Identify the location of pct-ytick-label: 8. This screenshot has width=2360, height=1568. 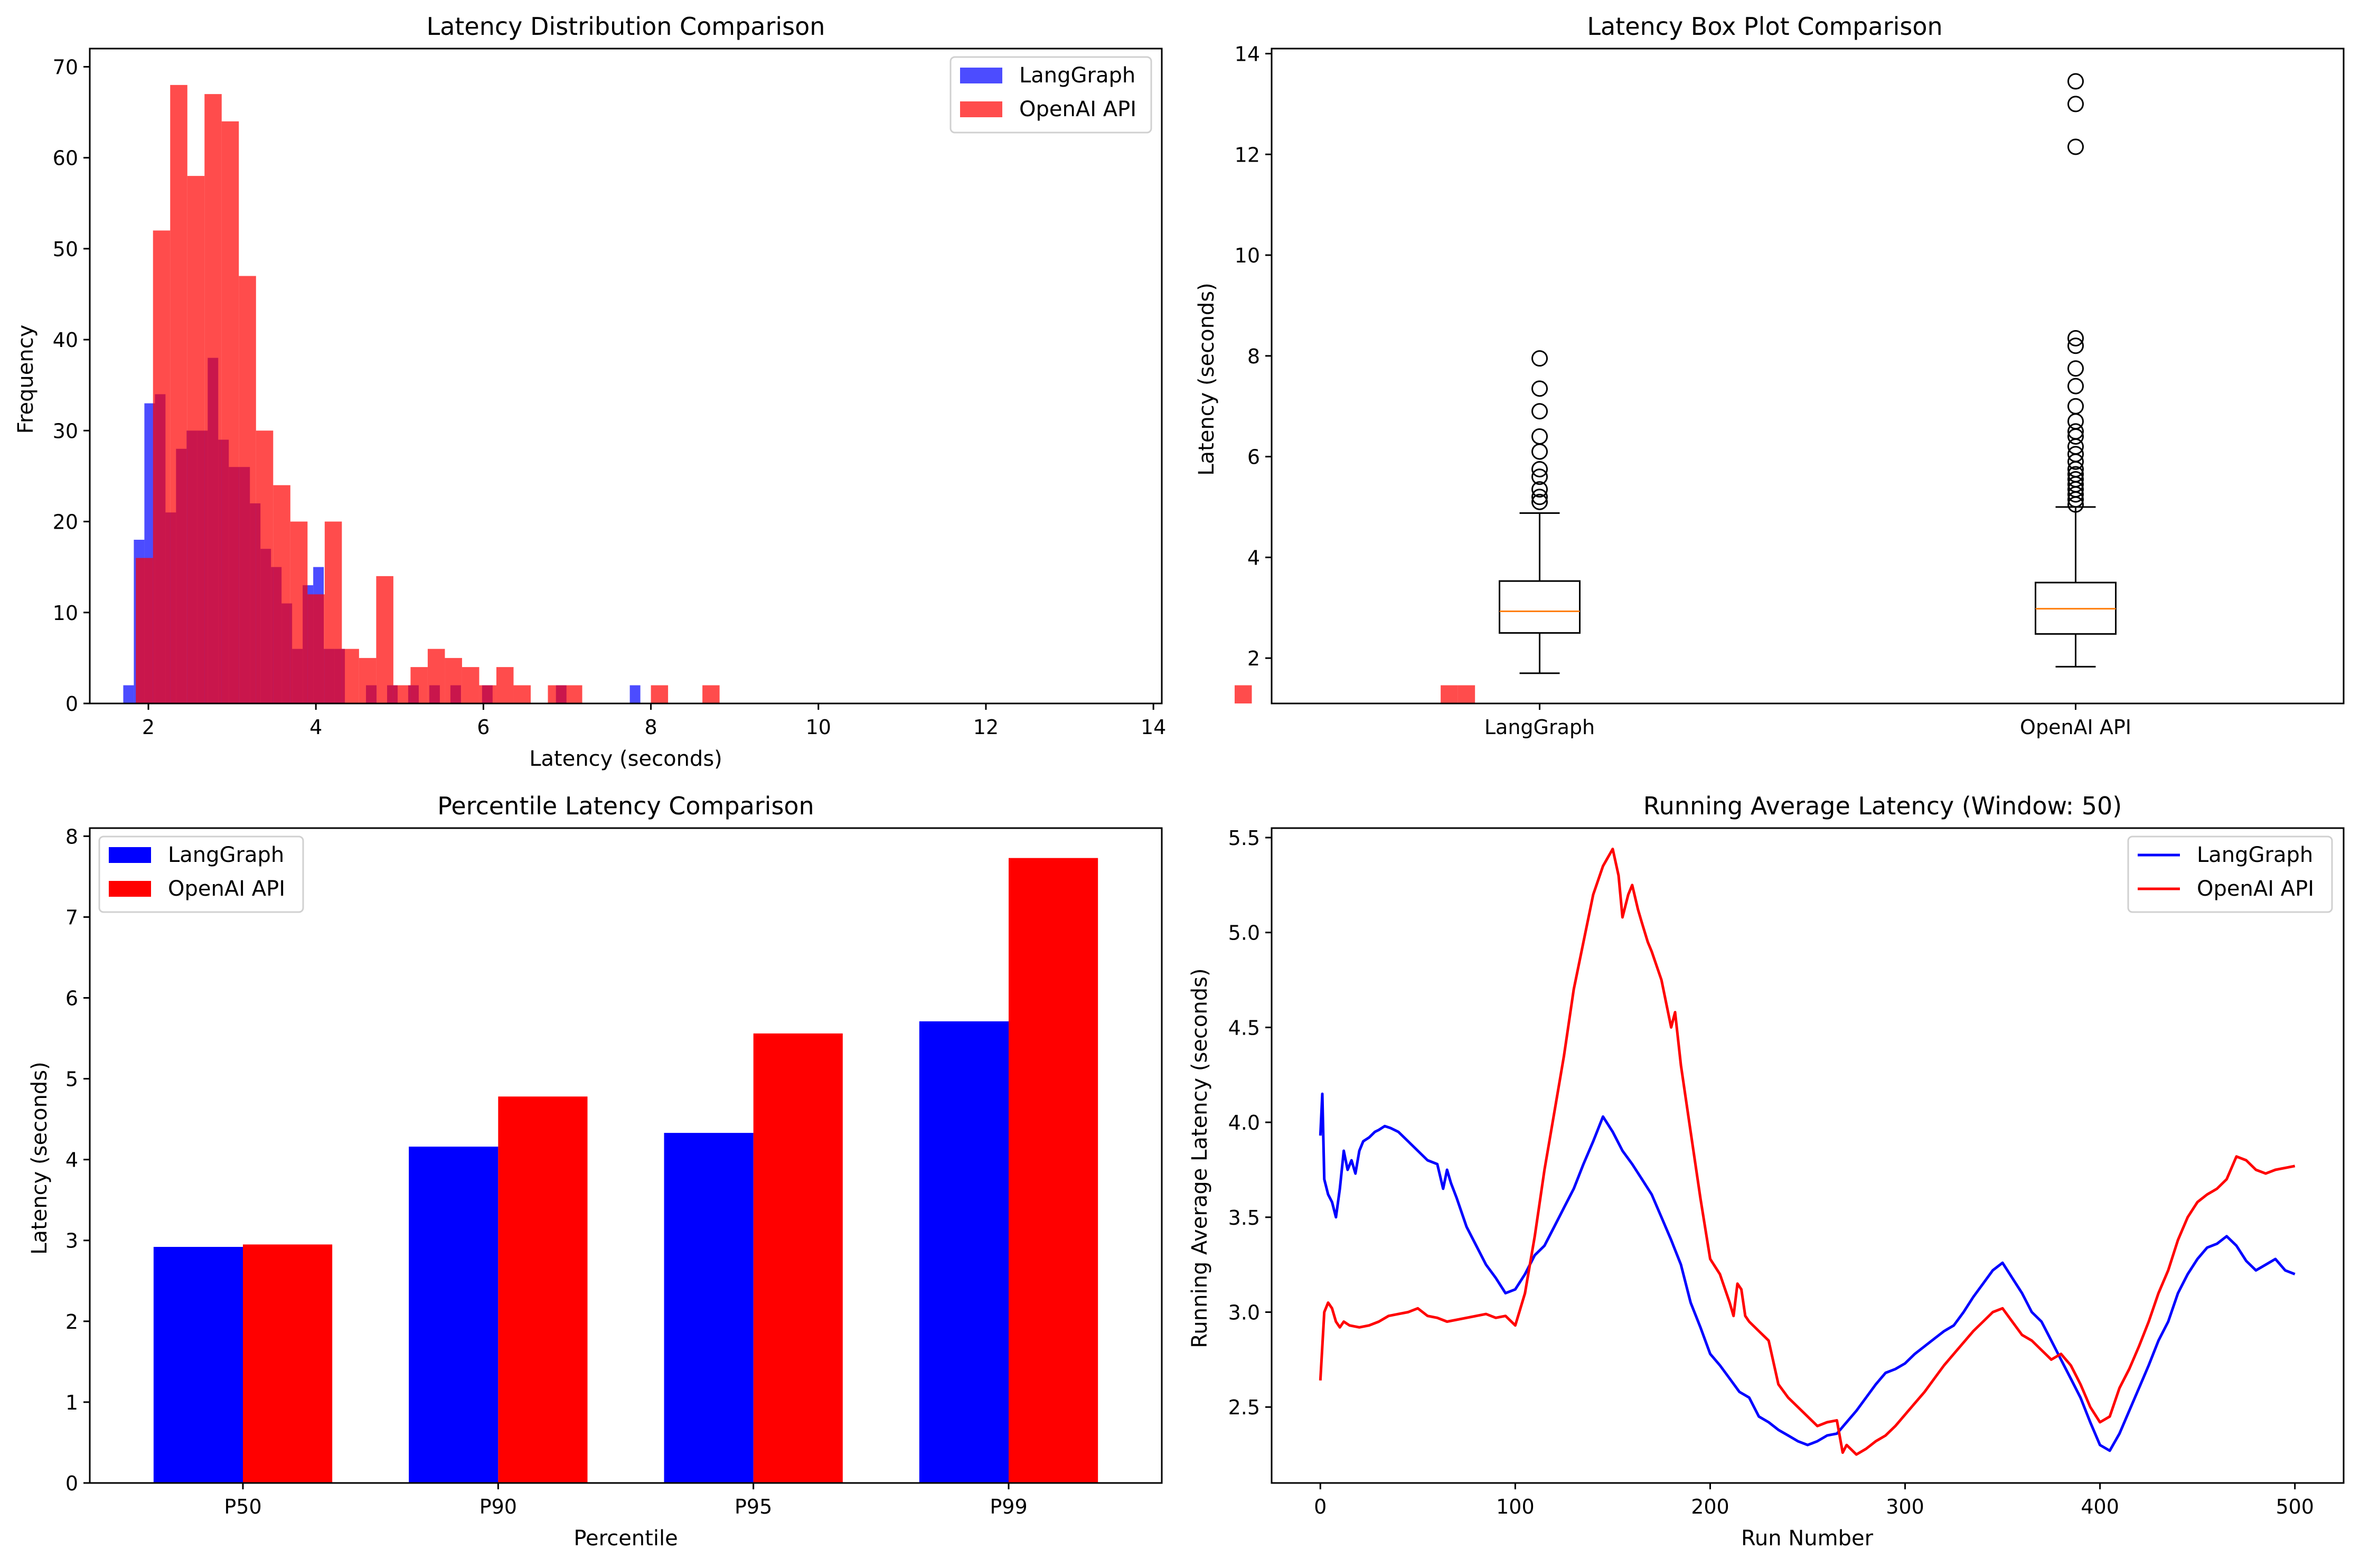
(71, 836).